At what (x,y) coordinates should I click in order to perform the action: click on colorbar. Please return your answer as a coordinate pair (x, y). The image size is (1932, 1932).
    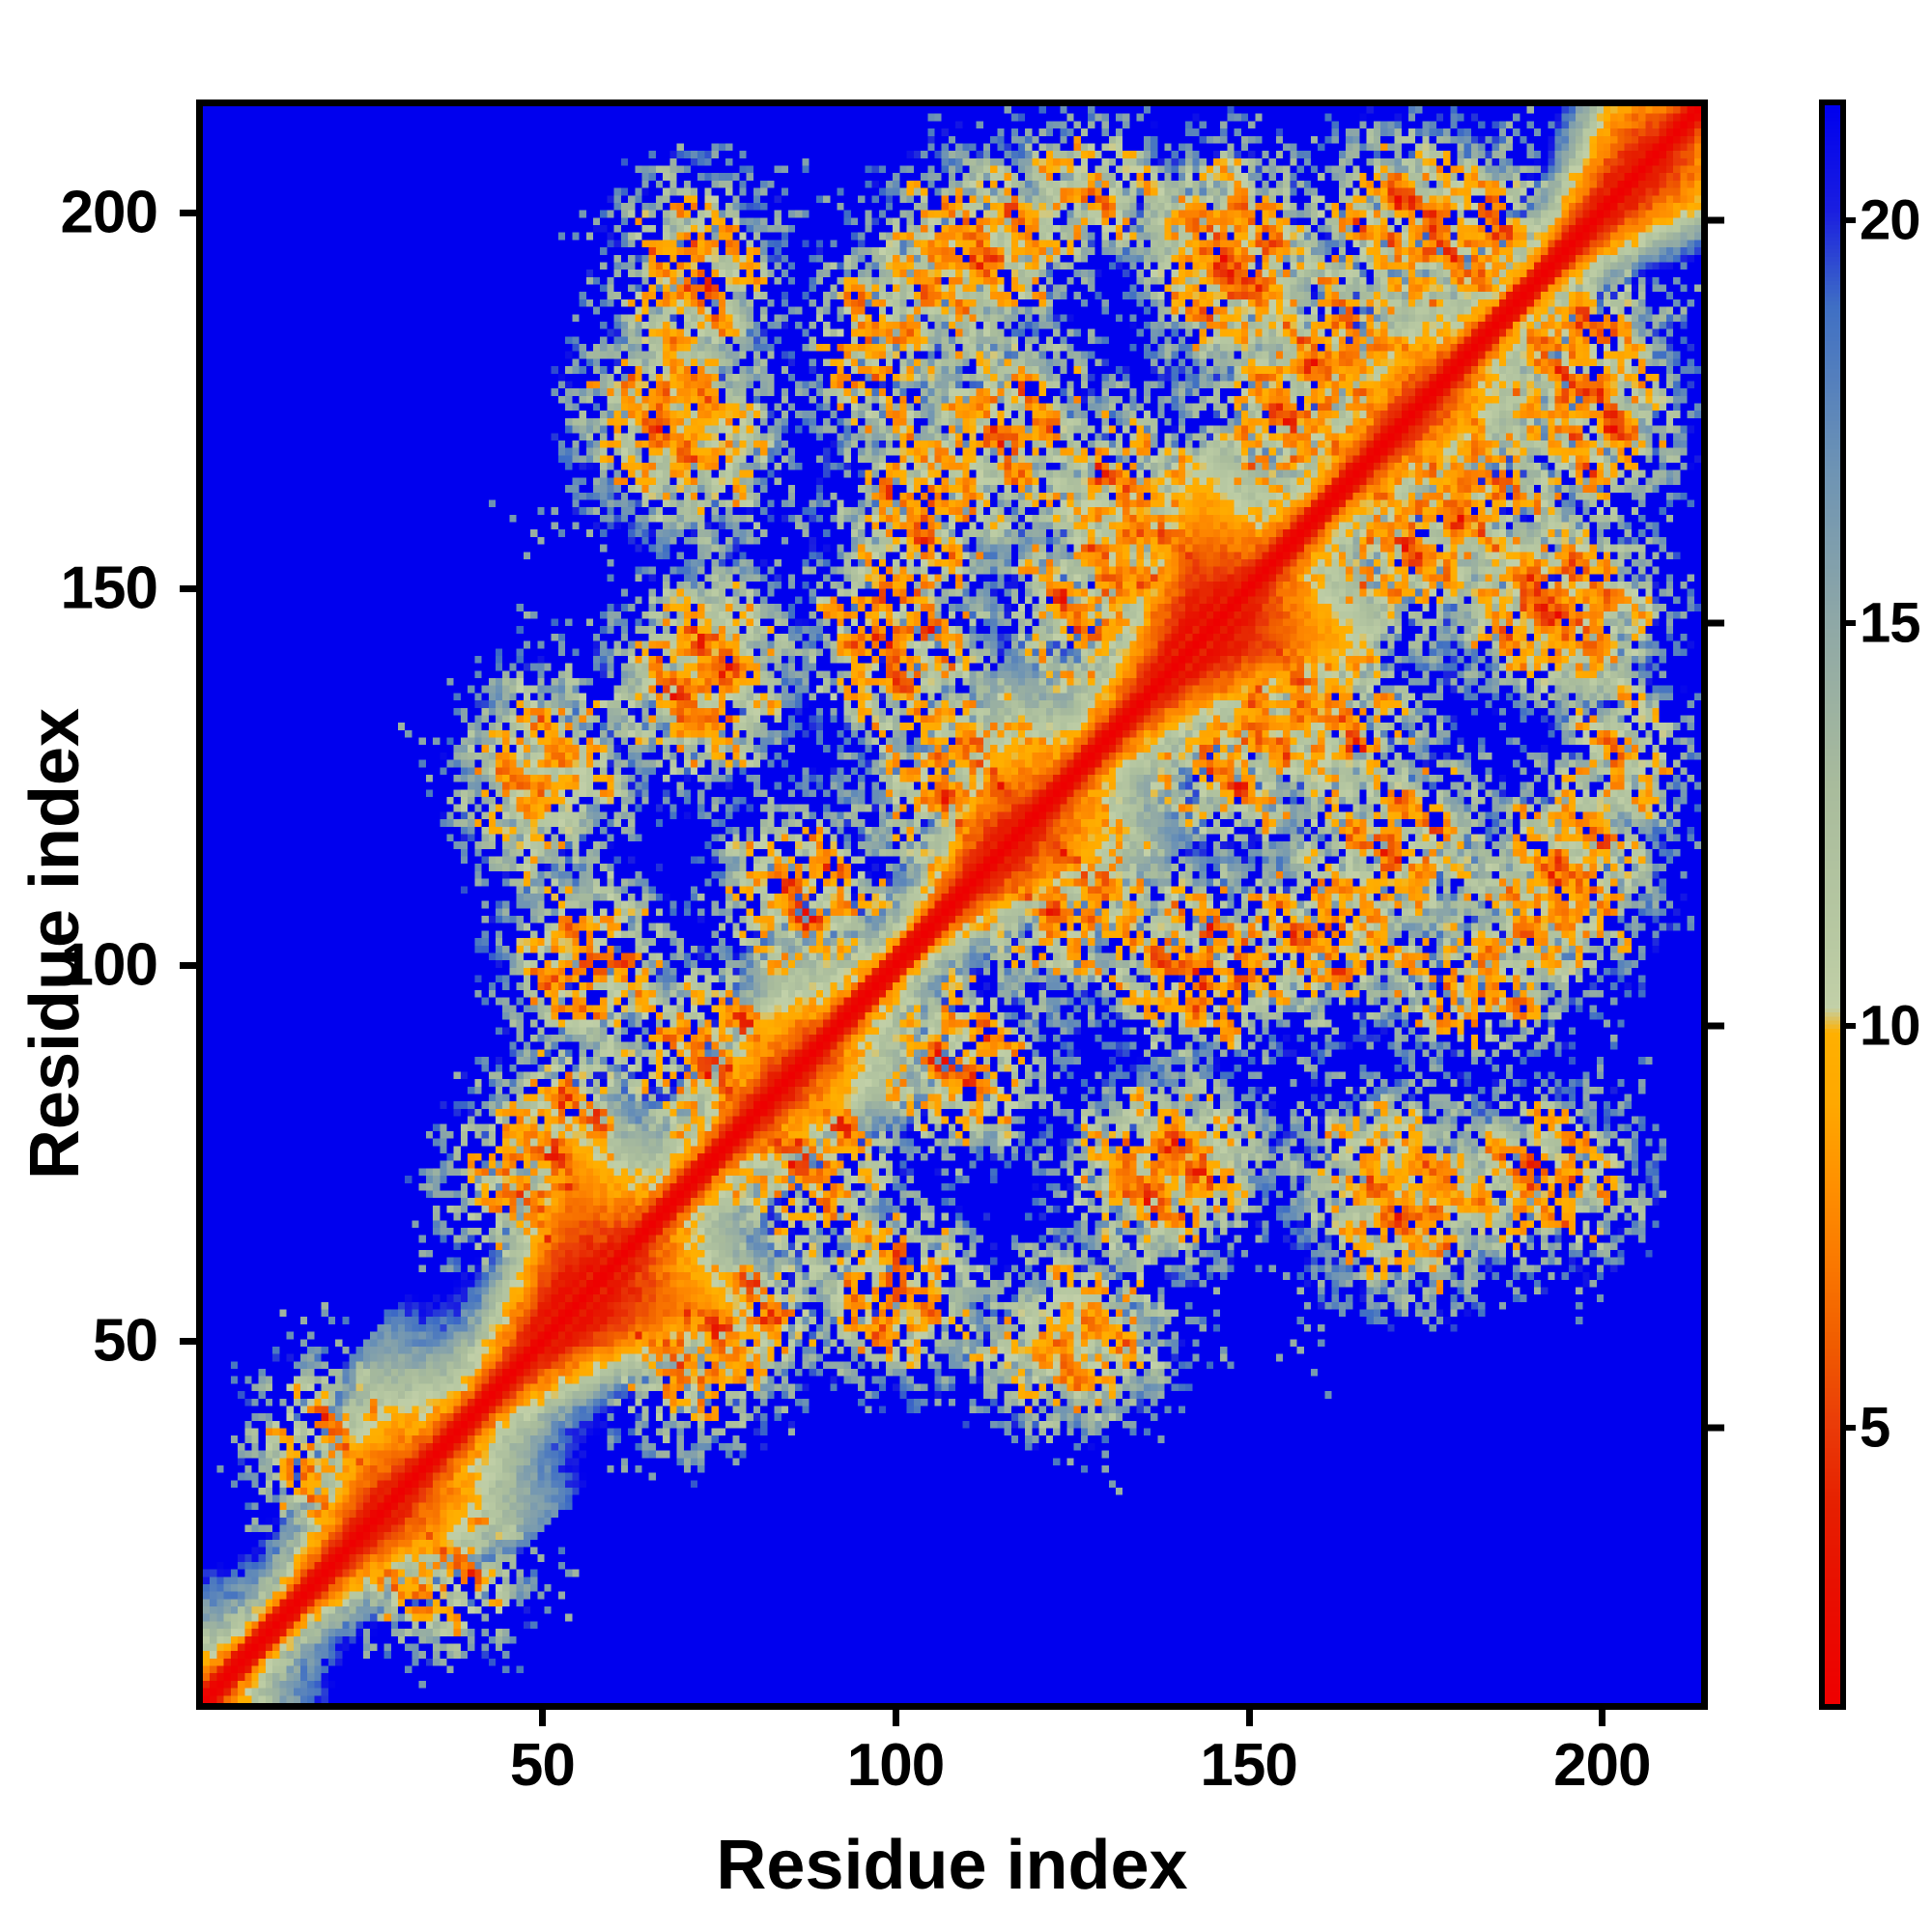
    Looking at the image, I should click on (1832, 904).